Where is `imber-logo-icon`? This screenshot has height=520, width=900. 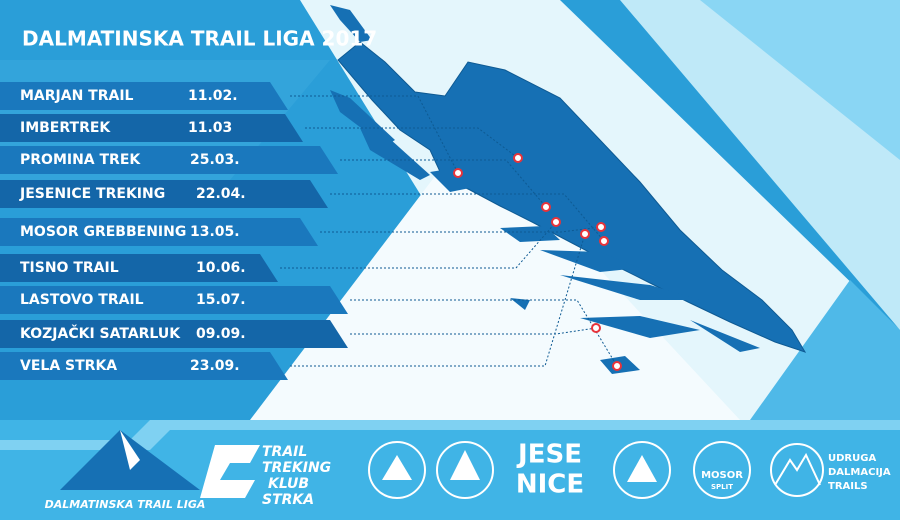 imber-logo-icon is located at coordinates (397, 467).